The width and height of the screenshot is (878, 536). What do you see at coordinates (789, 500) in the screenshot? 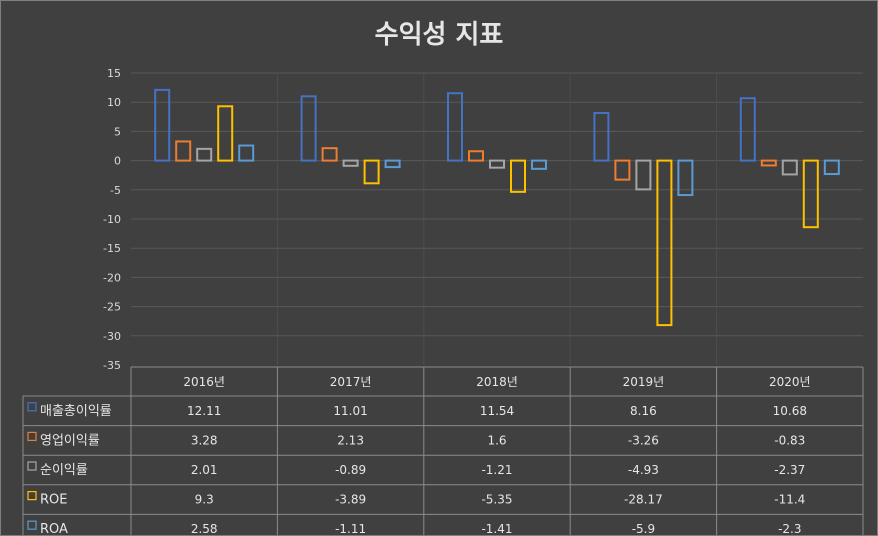
I see `data-label: -11.4` at bounding box center [789, 500].